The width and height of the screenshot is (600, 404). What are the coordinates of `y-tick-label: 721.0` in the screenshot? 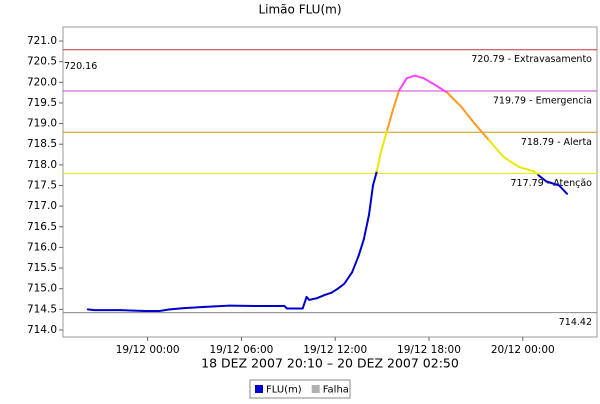 It's located at (42, 41).